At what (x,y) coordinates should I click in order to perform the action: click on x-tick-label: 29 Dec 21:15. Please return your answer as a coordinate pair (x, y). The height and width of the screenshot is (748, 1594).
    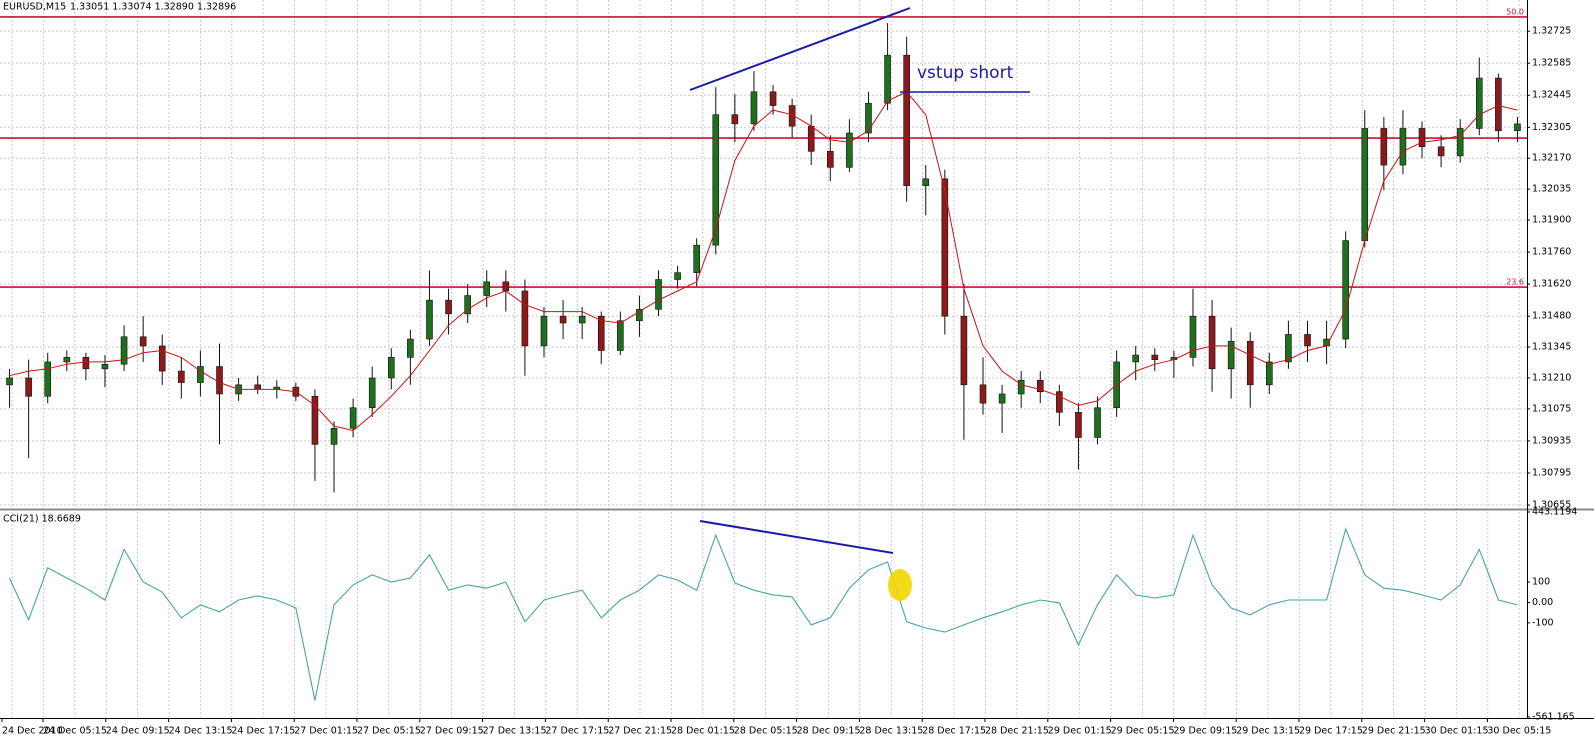
    Looking at the image, I should click on (1394, 731).